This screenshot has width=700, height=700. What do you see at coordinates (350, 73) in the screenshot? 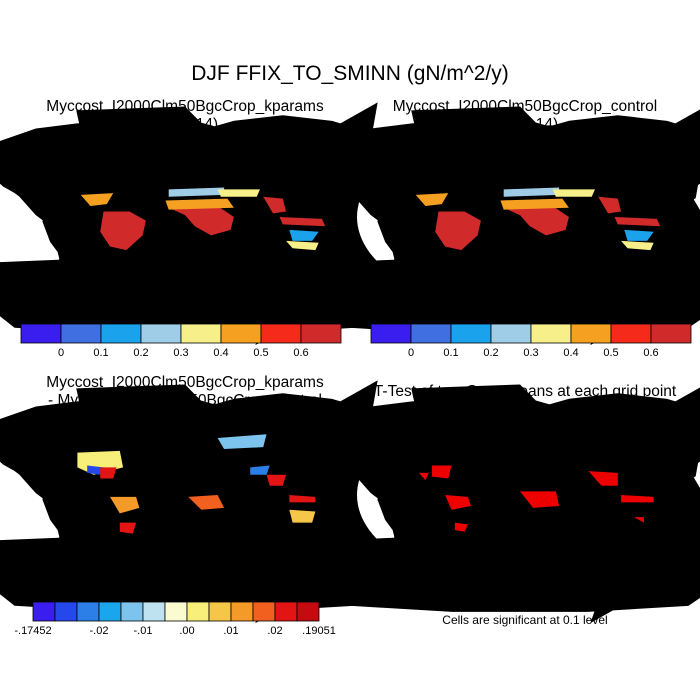
I see `figure-title: DJF FFIX_TO_SMINN (gN/m^2/y)` at bounding box center [350, 73].